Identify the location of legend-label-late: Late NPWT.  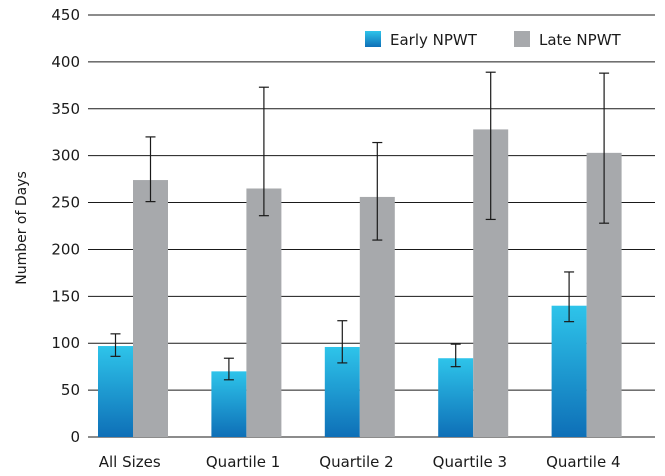
(580, 40).